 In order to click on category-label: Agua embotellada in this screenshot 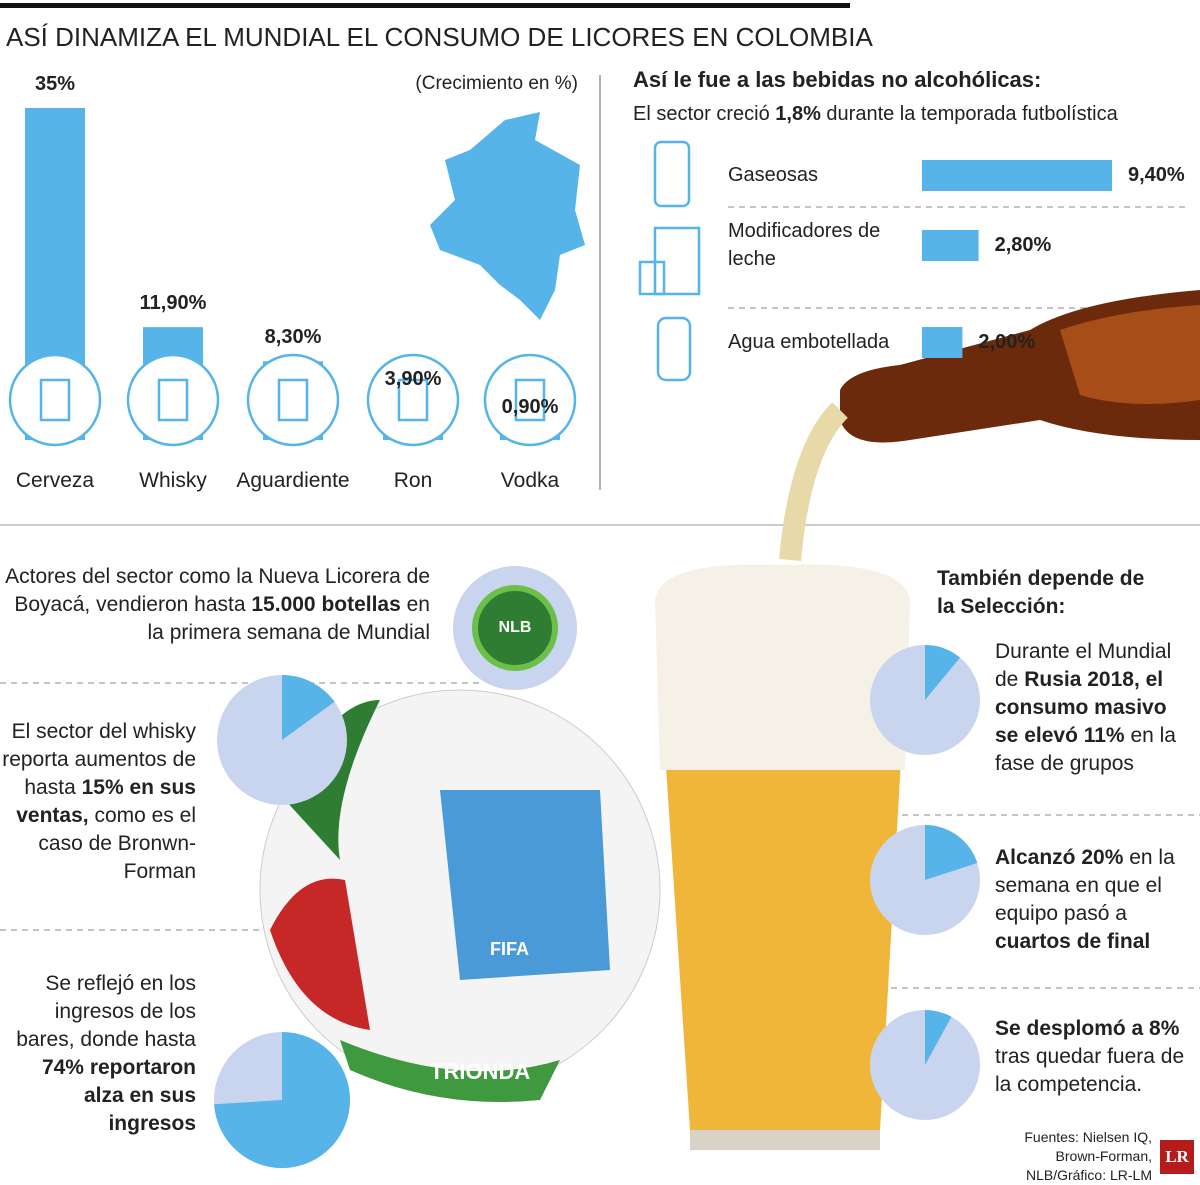, I will do `click(809, 342)`.